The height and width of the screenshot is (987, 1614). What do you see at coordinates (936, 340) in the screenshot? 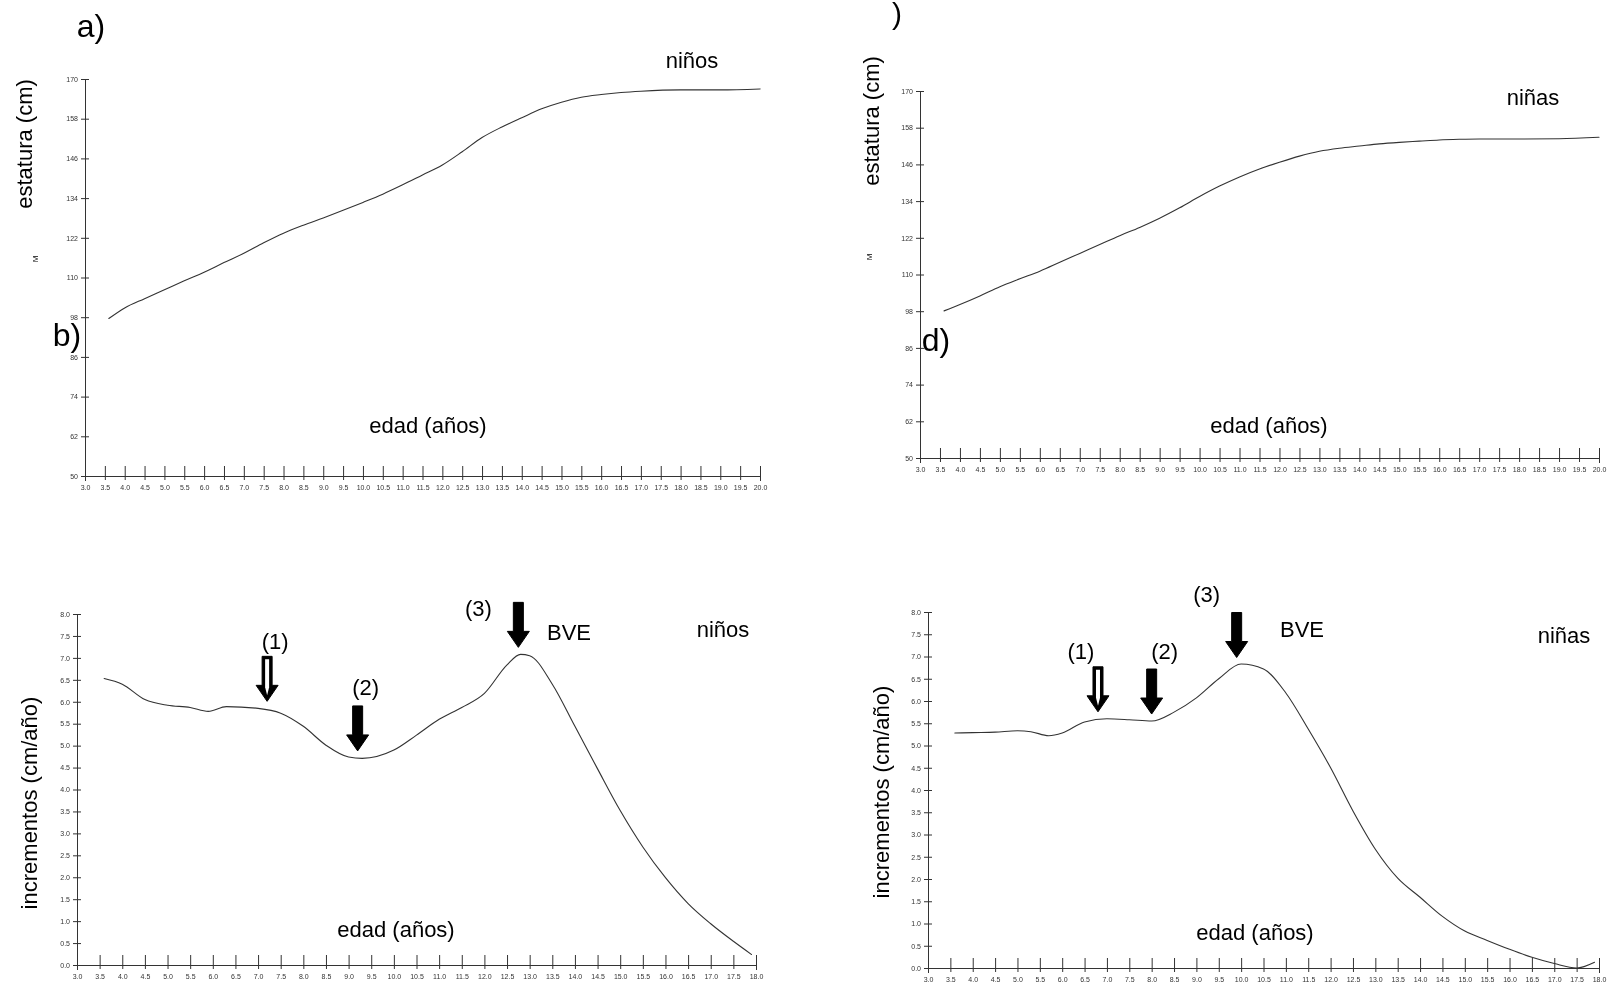
I see `annotation: d)` at bounding box center [936, 340].